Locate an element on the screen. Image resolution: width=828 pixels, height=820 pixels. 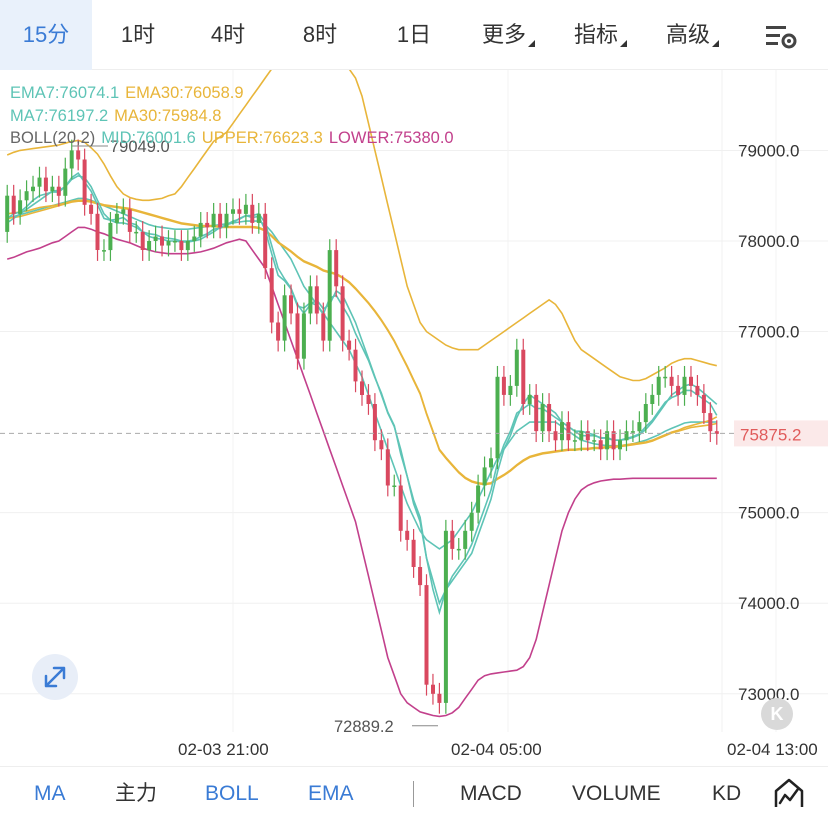
k-badge: K is located at coordinates (777, 714).